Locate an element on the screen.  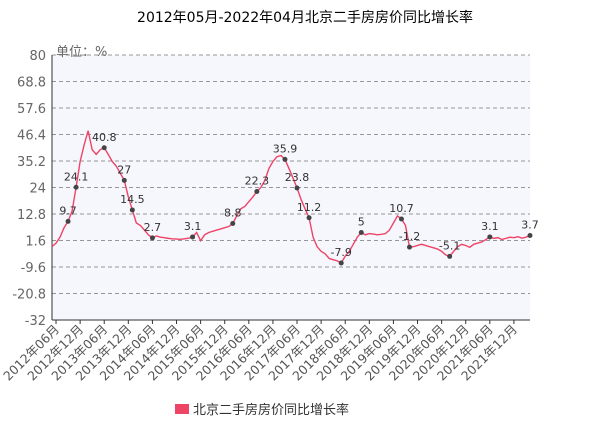
y-tick-label: 35.2 is located at coordinates (31, 162).